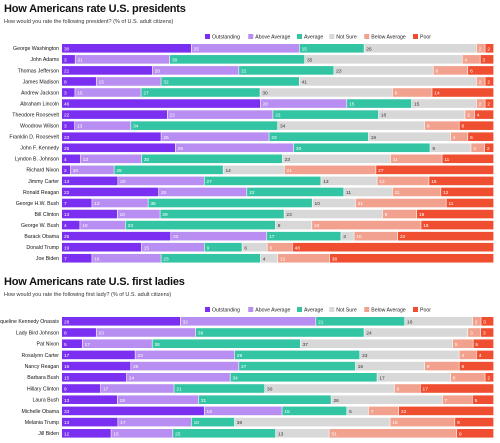 The height and width of the screenshot is (443, 500). What do you see at coordinates (47, 259) in the screenshot?
I see `category-label: Joe Biden` at bounding box center [47, 259].